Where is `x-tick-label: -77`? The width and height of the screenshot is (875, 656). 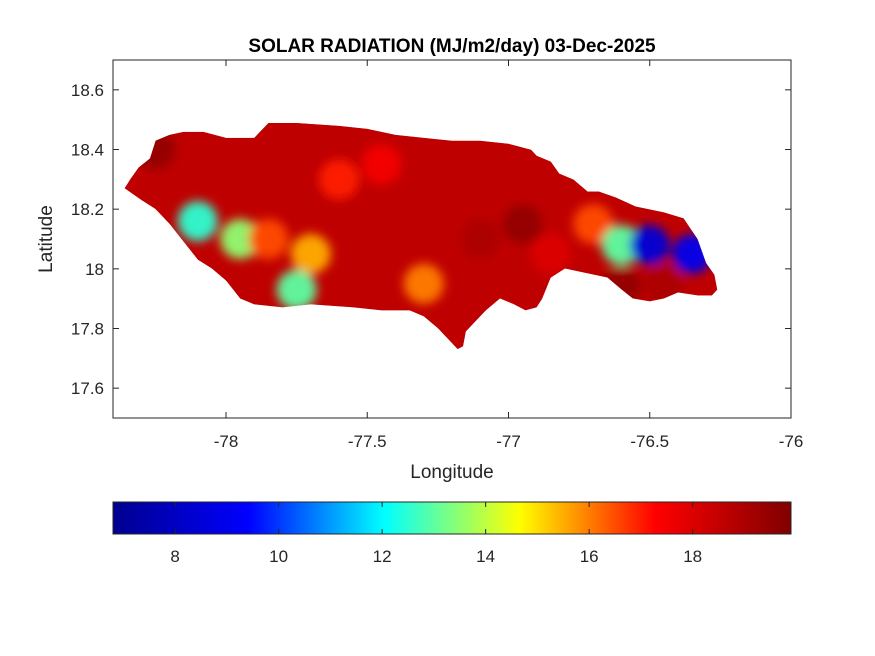
x-tick-label: -77 is located at coordinates (508, 441).